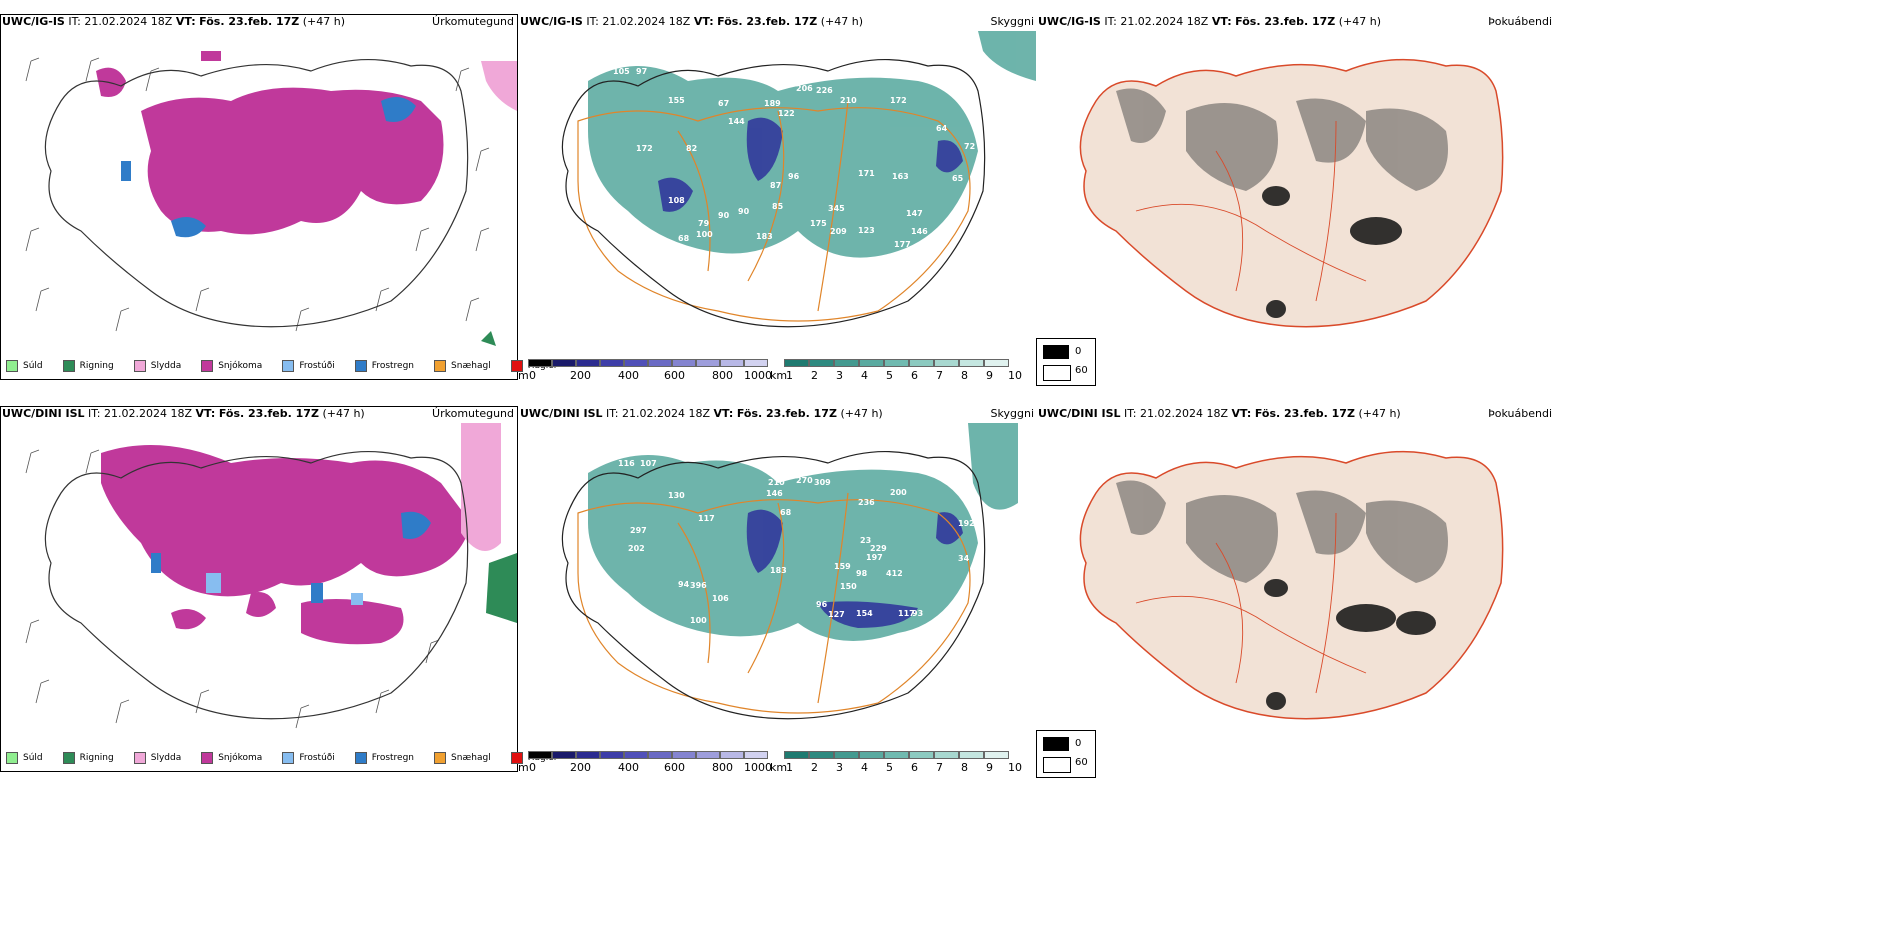 Image resolution: width=1900 pixels, height=950 pixels. Describe the element at coordinates (1012, 21) in the screenshot. I see `panel-title: Skyggni` at that location.